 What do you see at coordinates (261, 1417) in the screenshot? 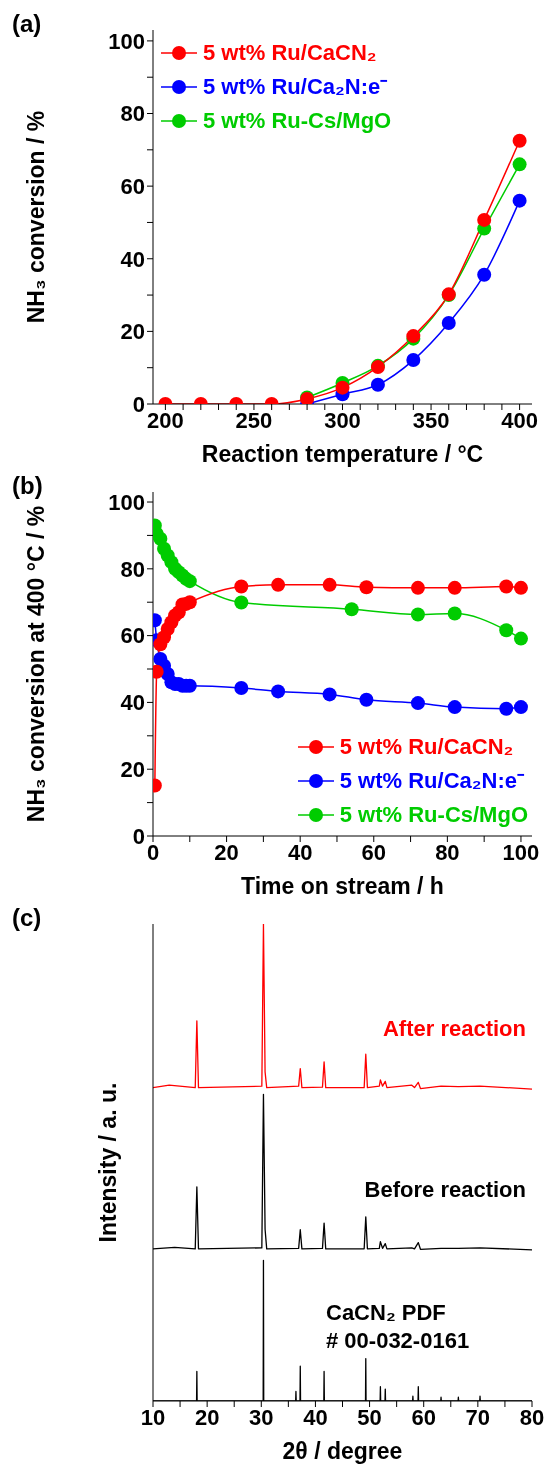
I see `x-tick-label: 30` at bounding box center [261, 1417].